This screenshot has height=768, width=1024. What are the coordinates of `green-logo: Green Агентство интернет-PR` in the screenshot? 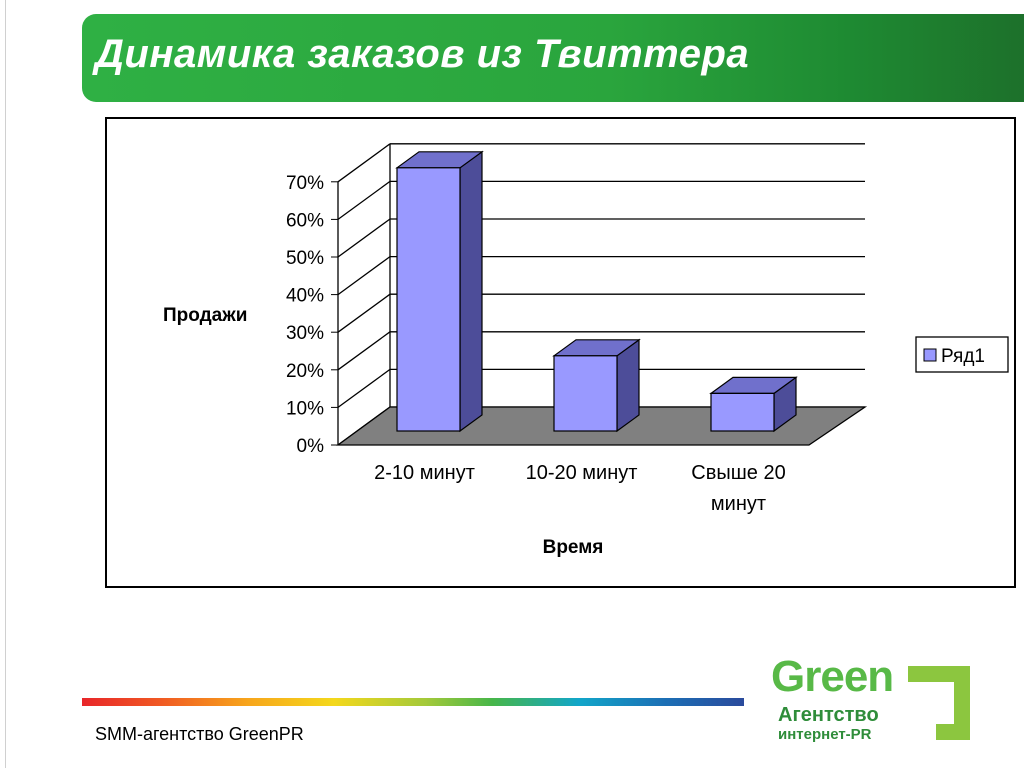 It's located at (871, 699).